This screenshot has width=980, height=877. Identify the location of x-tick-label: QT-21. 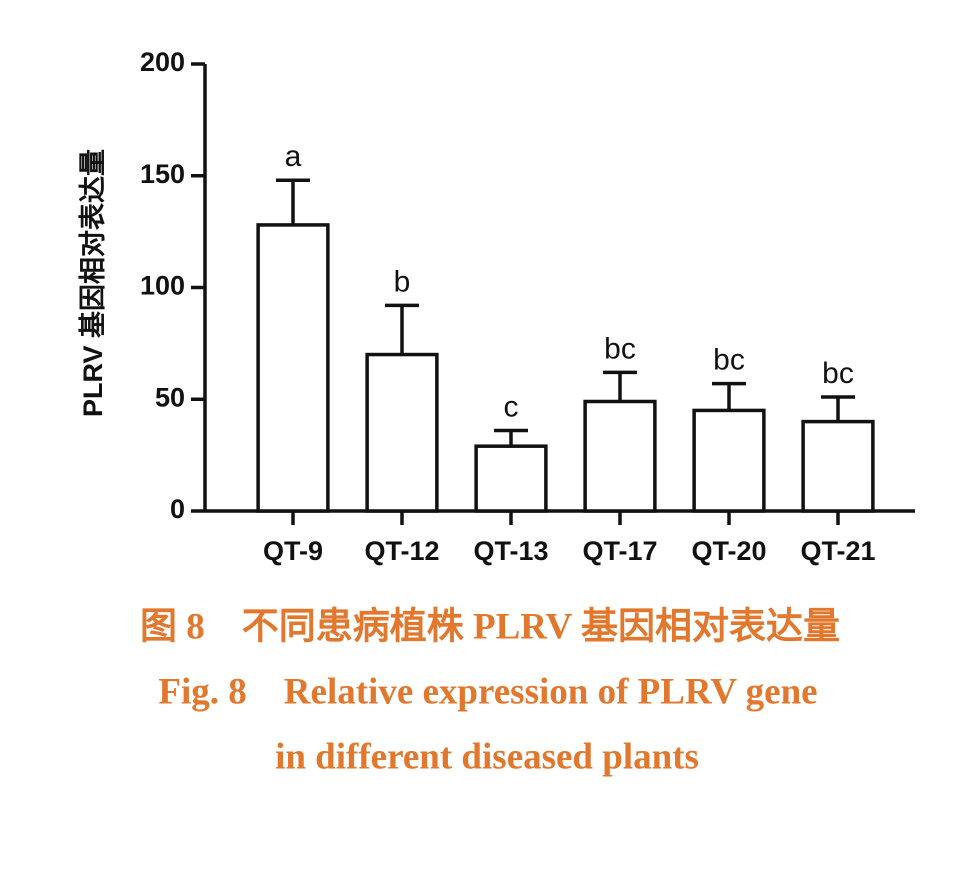
(837, 551).